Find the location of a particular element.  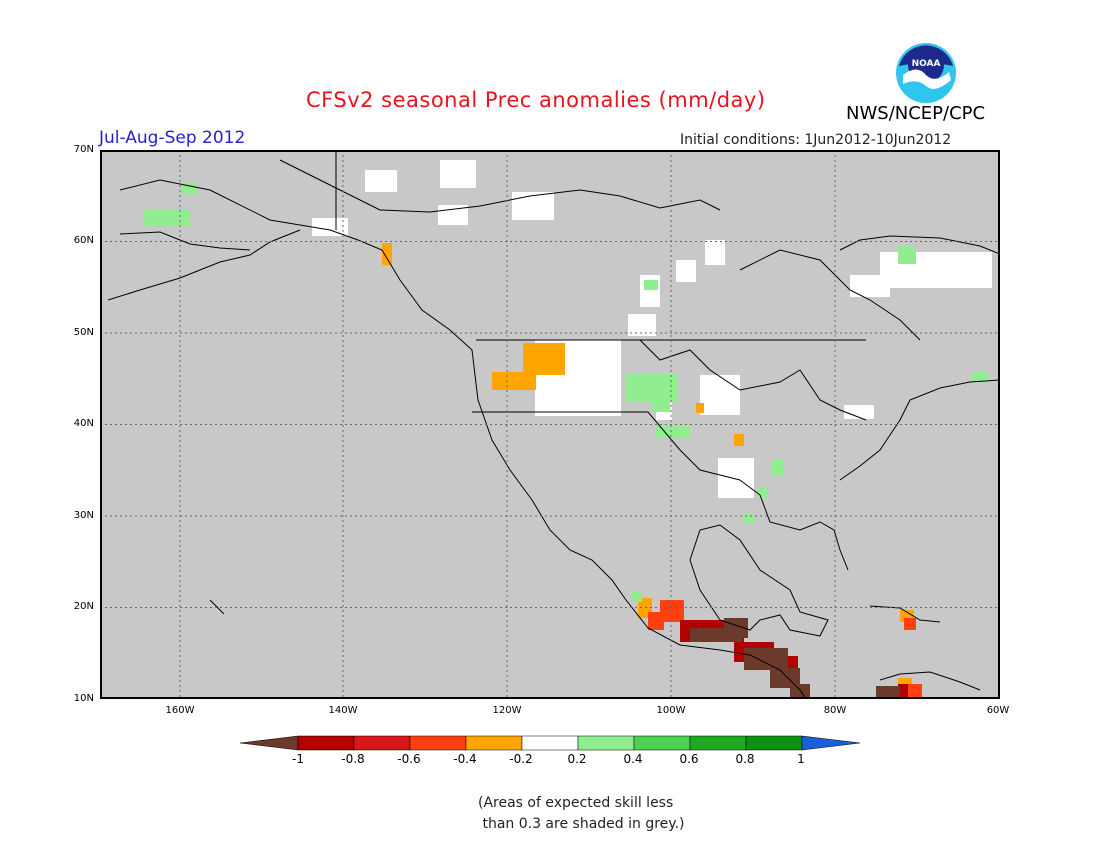

colorbar-label: -0.2 is located at coordinates (521, 759).